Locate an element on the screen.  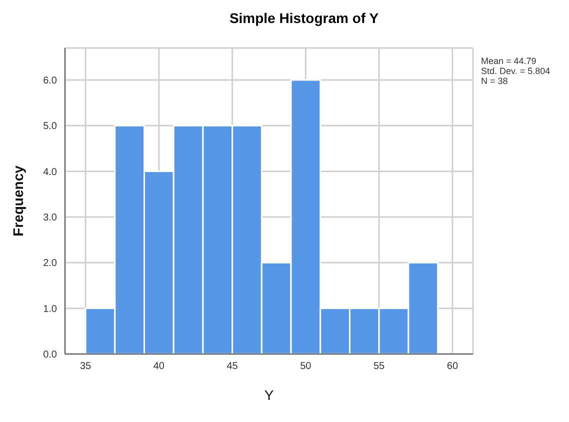
x-tick-label: 55 is located at coordinates (380, 366).